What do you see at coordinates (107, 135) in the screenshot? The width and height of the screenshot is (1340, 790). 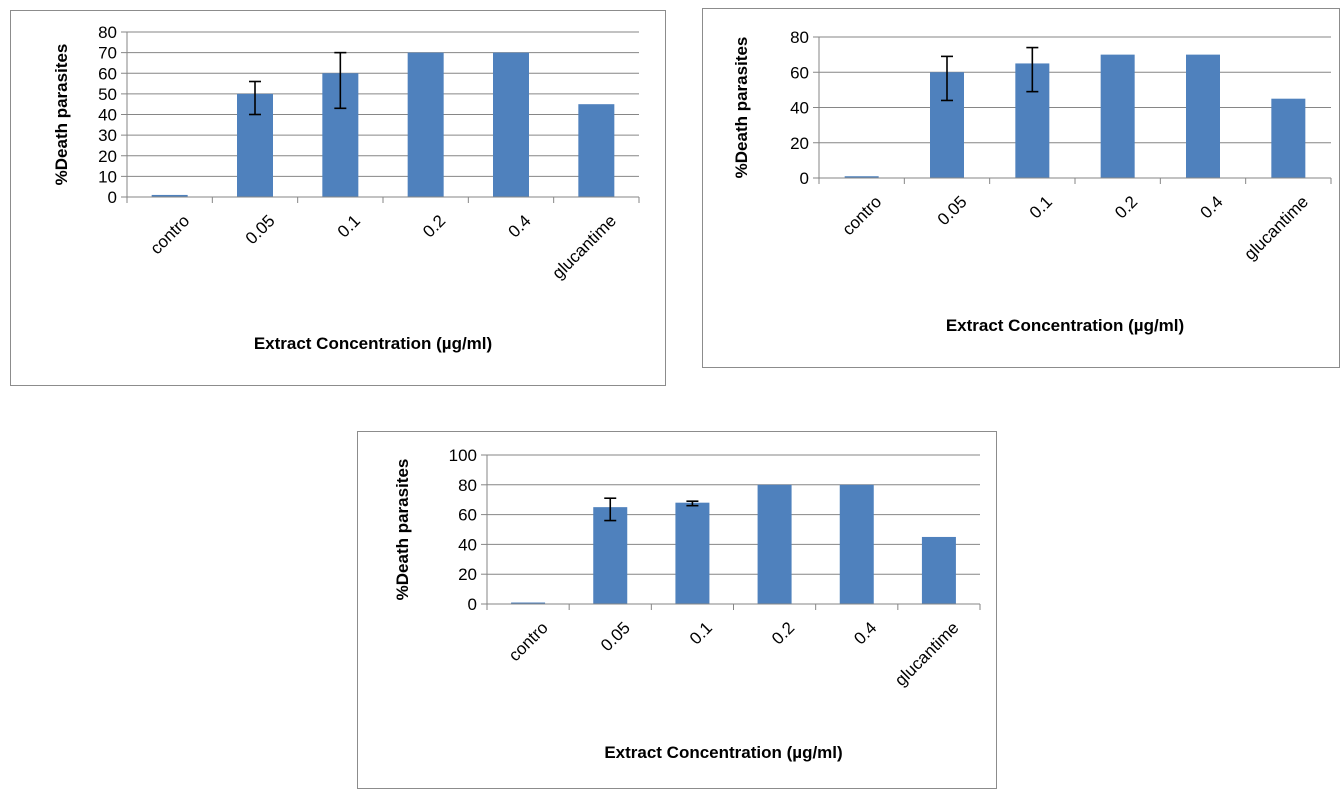 I see `y-tick-label: 30` at bounding box center [107, 135].